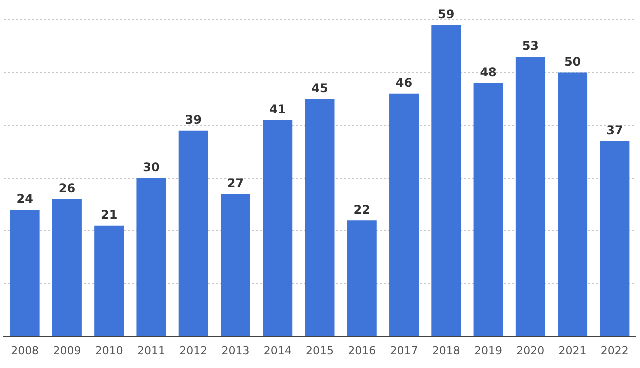  What do you see at coordinates (446, 351) in the screenshot?
I see `x-tick-label: 2018` at bounding box center [446, 351].